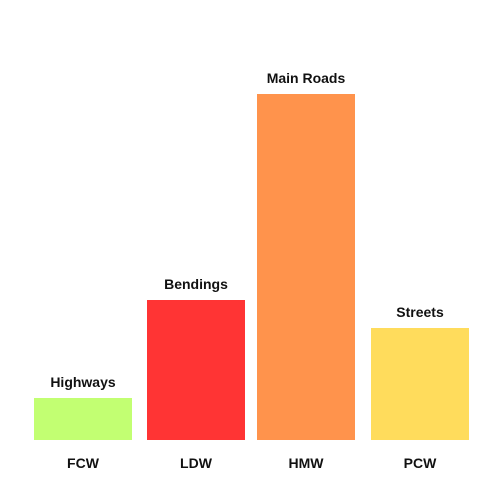 This screenshot has height=500, width=500. What do you see at coordinates (306, 78) in the screenshot?
I see `bar-label-hmw: Main Roads` at bounding box center [306, 78].